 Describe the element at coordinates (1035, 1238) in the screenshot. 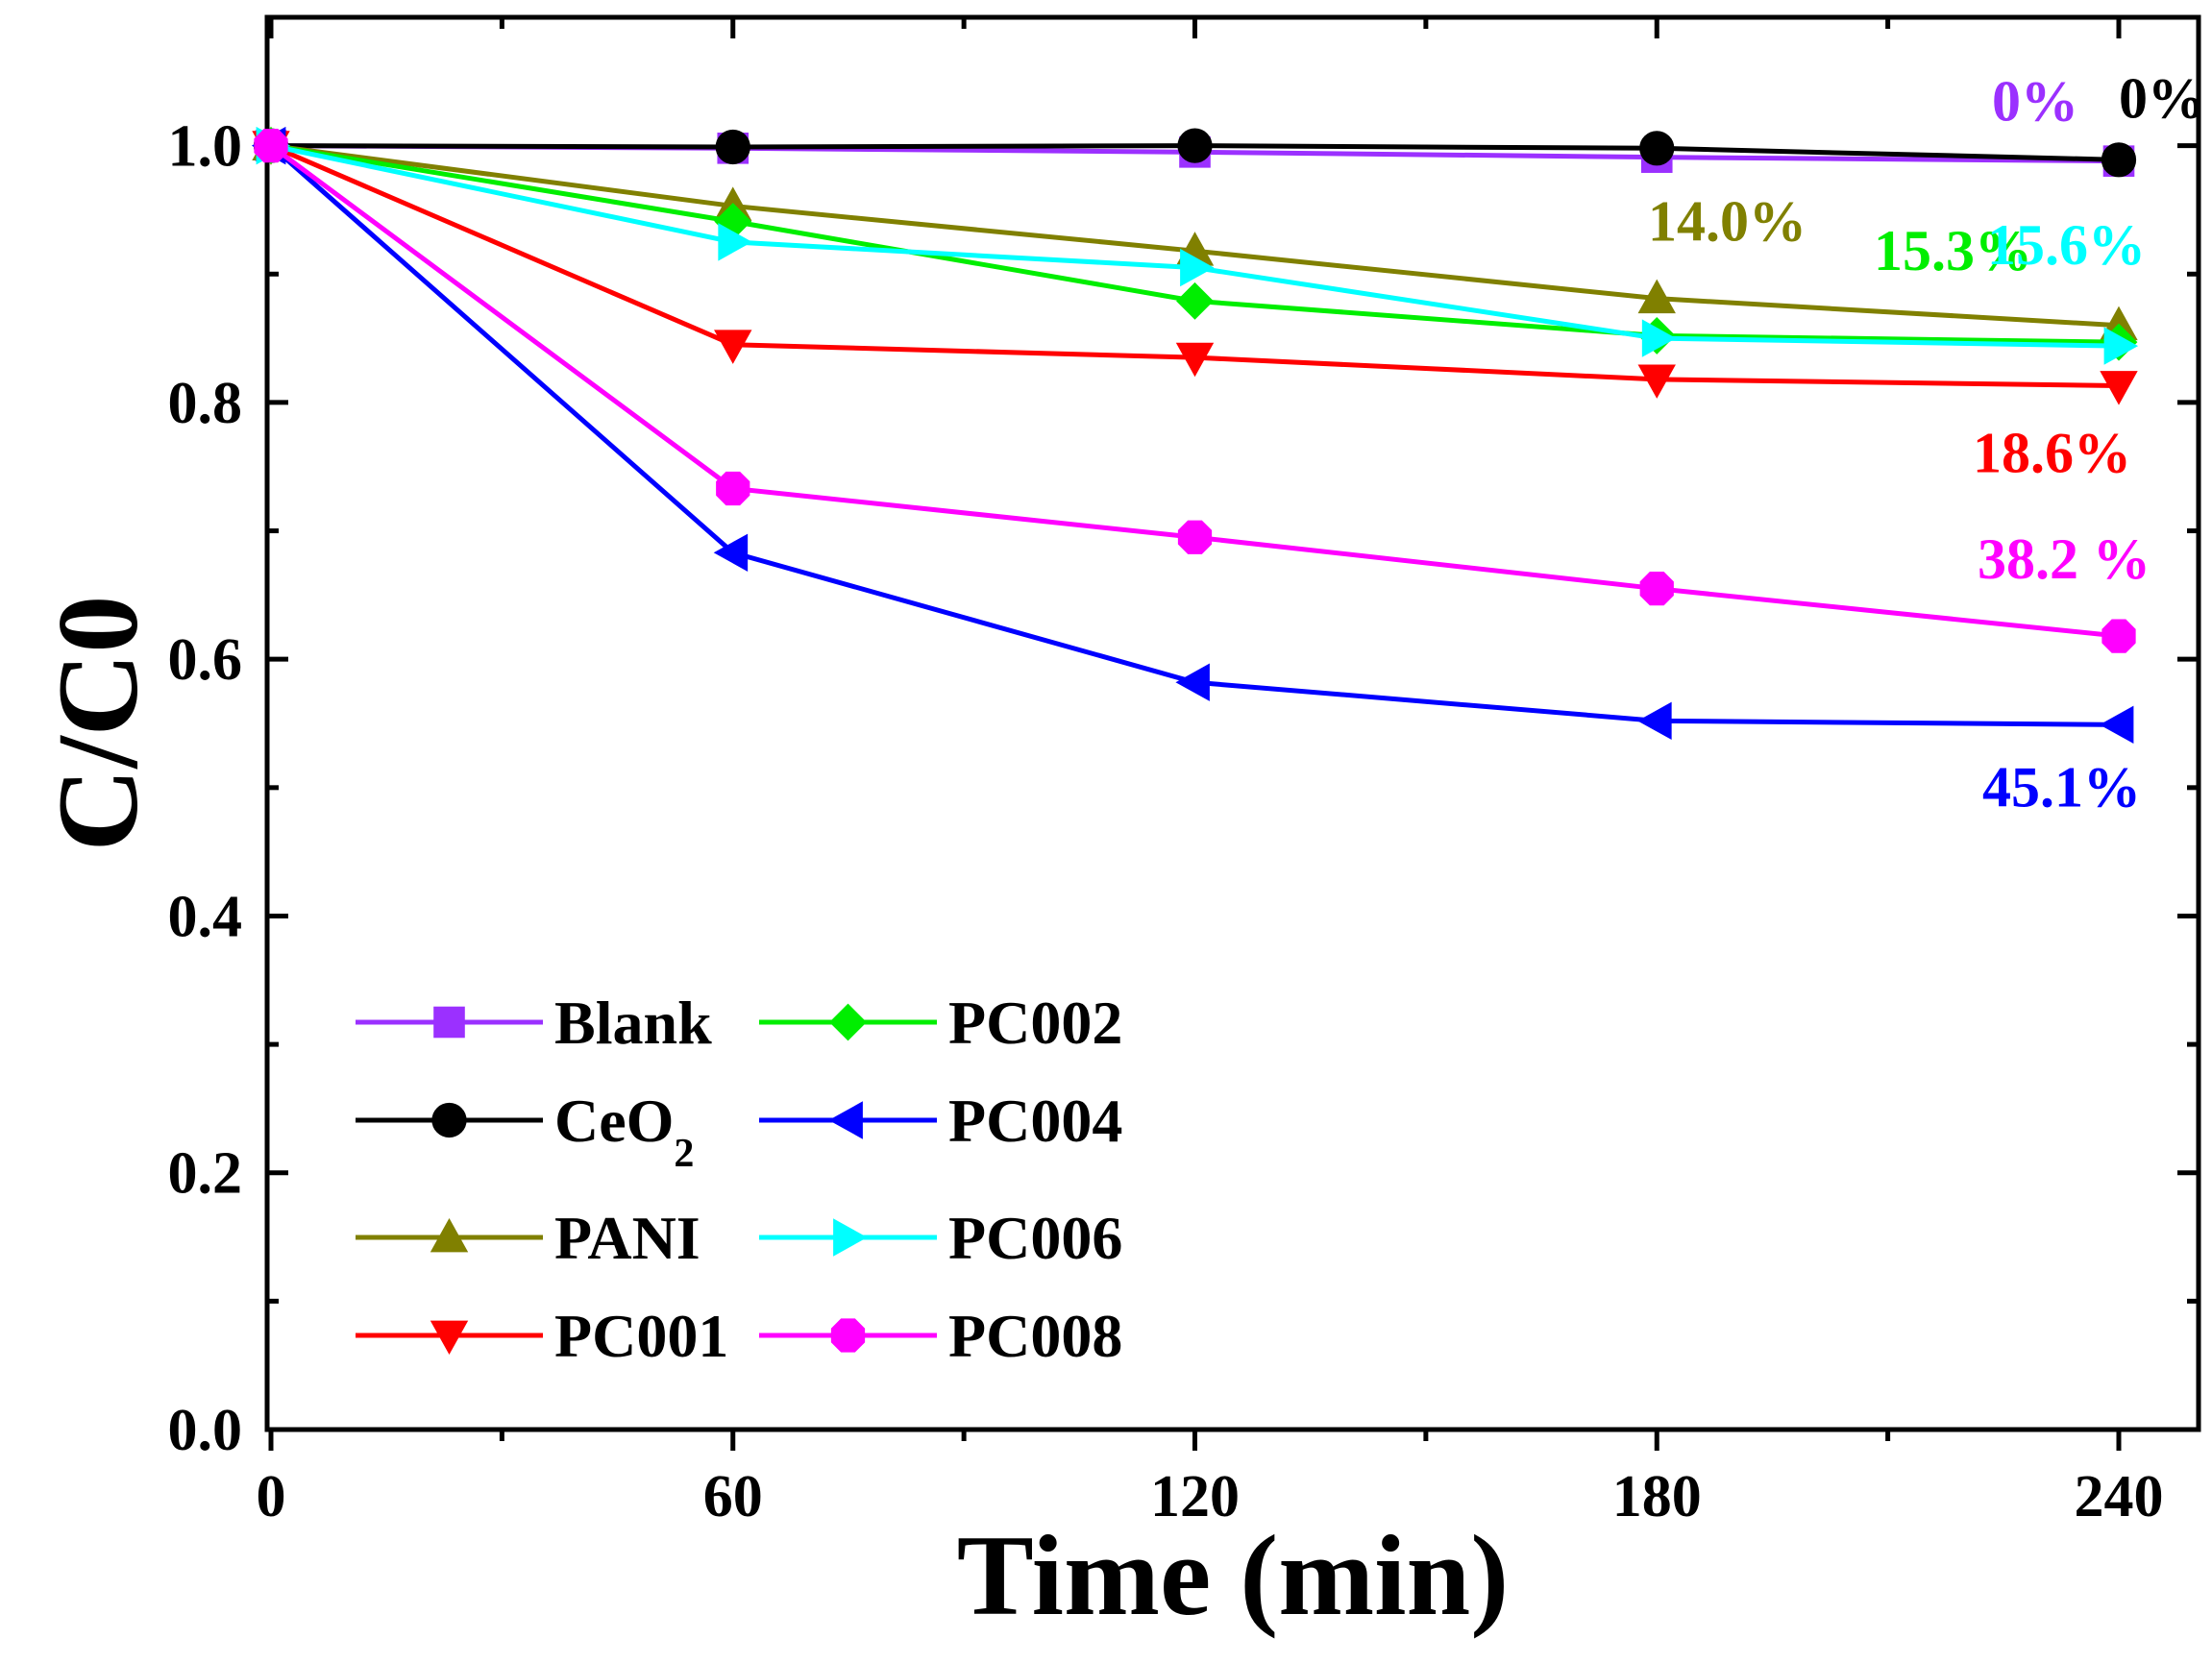

I see `legend-label: PC006` at that location.